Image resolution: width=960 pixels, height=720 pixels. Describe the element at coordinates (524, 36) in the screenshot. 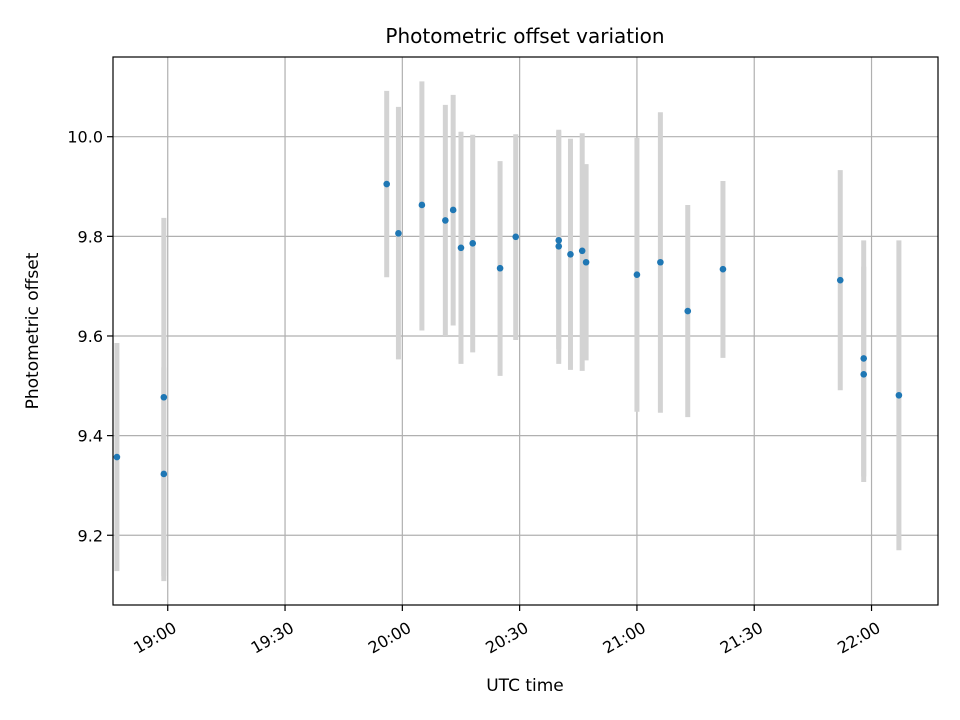

I see `chart-title: Photometric offset variation` at that location.